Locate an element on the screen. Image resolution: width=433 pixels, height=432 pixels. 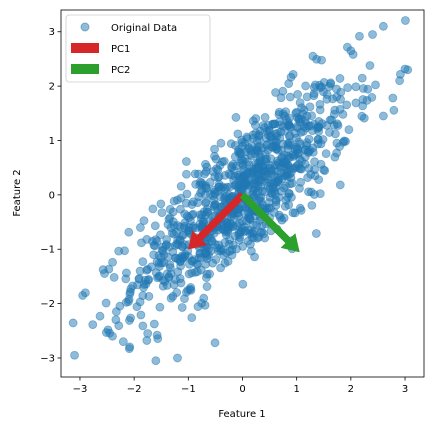
y-tick-label: 2 is located at coordinates (52, 87).